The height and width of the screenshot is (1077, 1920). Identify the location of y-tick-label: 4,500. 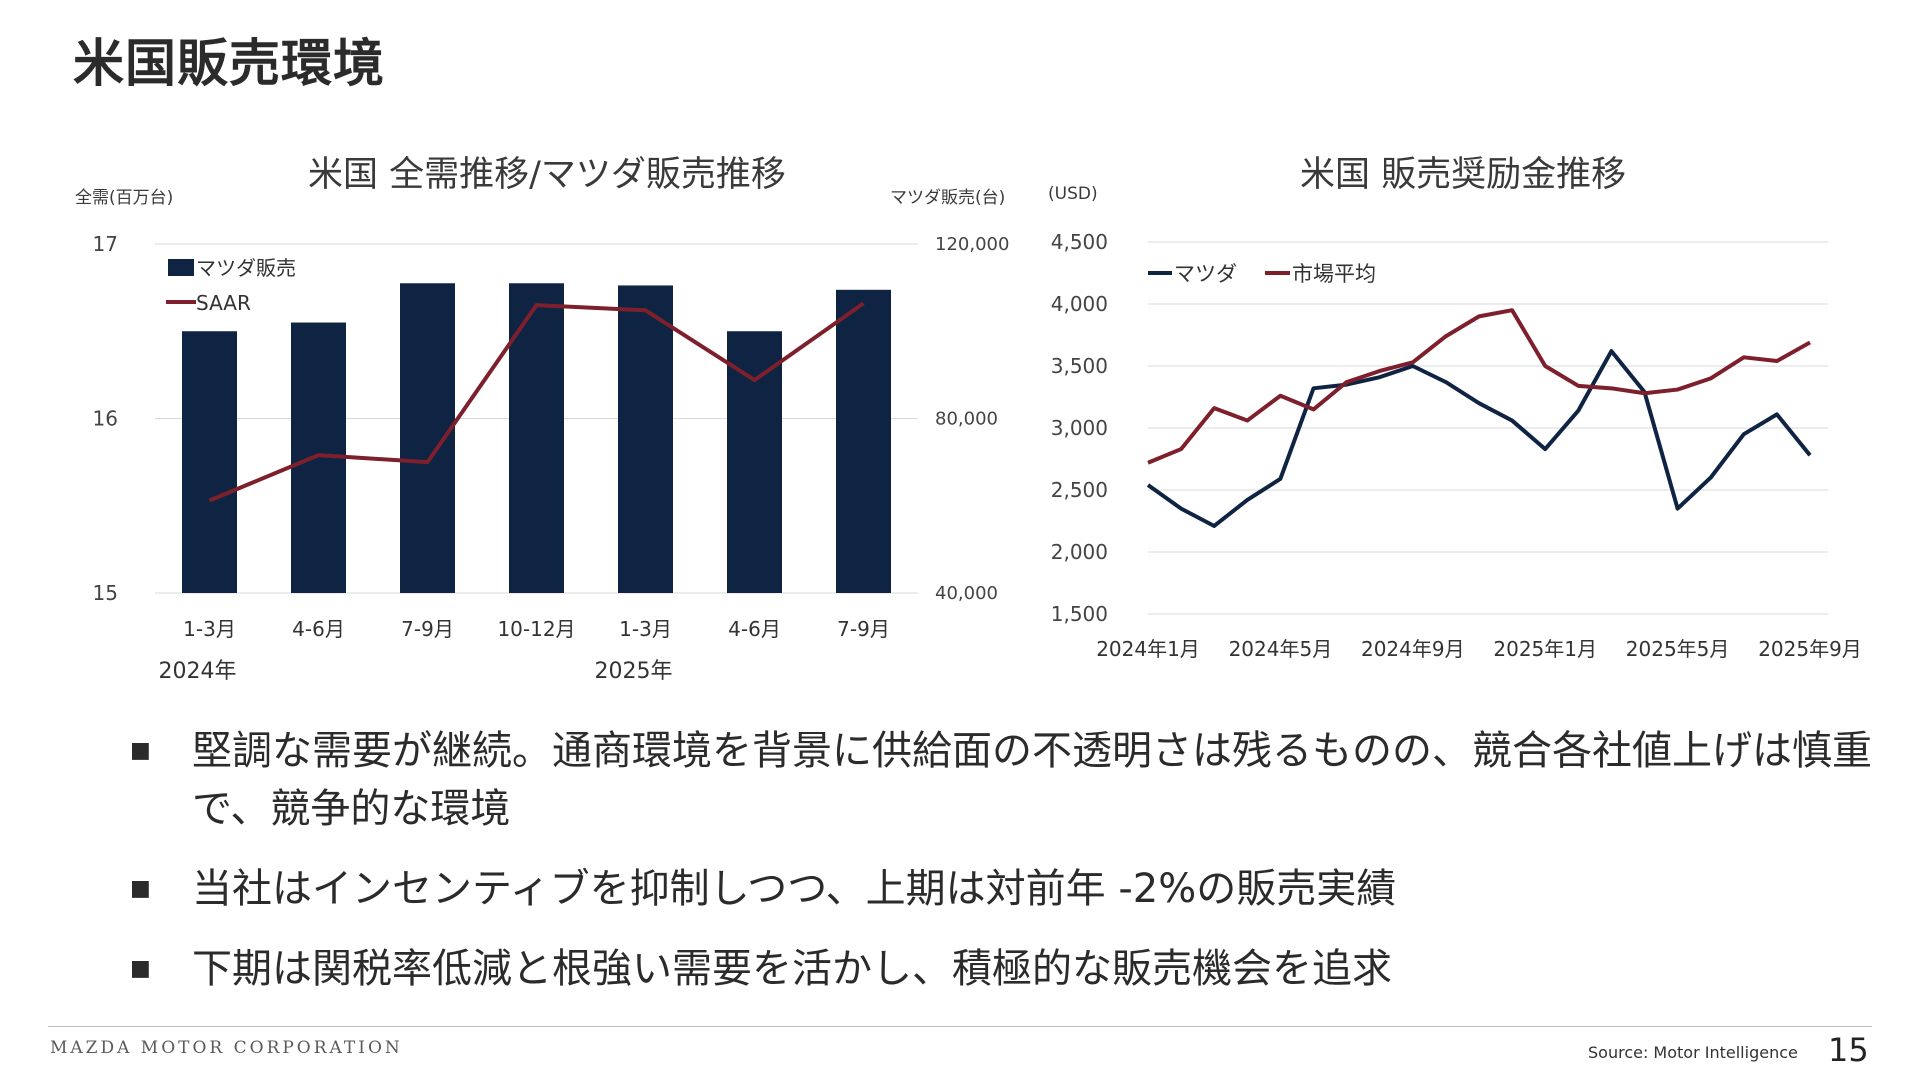
(1079, 242).